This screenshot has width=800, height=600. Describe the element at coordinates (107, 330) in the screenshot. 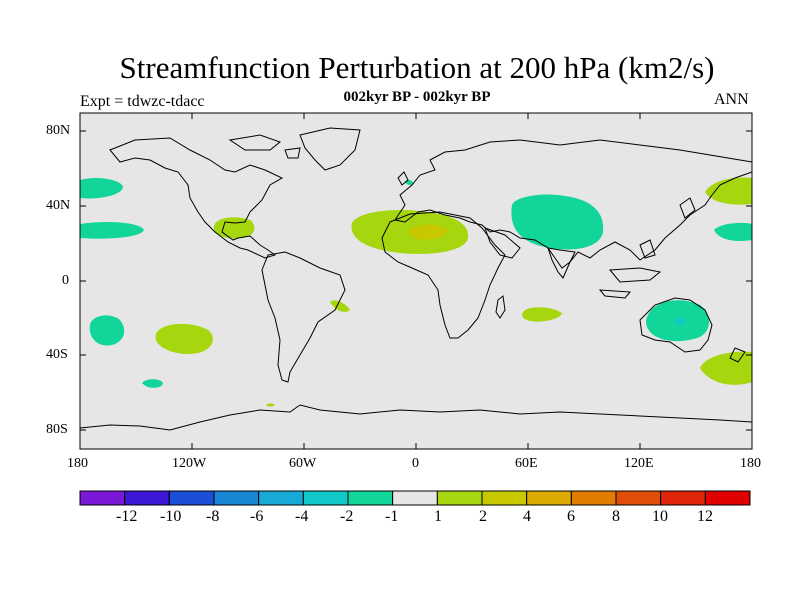

I see `region-south-pacific-west` at that location.